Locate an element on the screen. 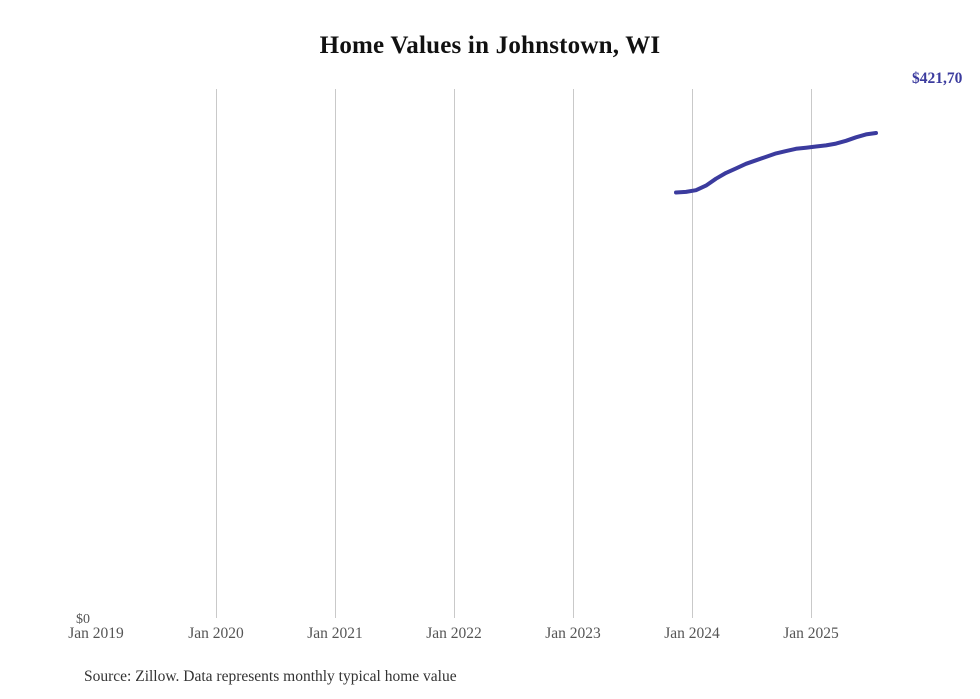 Image resolution: width=980 pixels, height=699 pixels. x-axis-tick-label-jan-2020: Jan 2020 is located at coordinates (216, 633).